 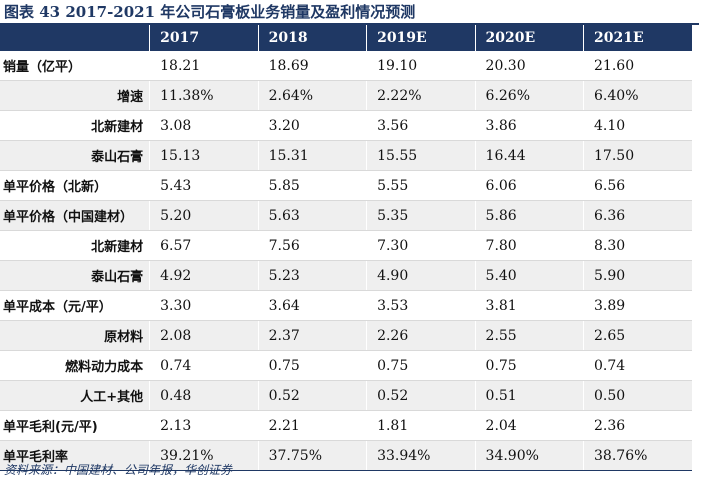 I want to click on table-cell: 0.74, so click(x=204, y=365).